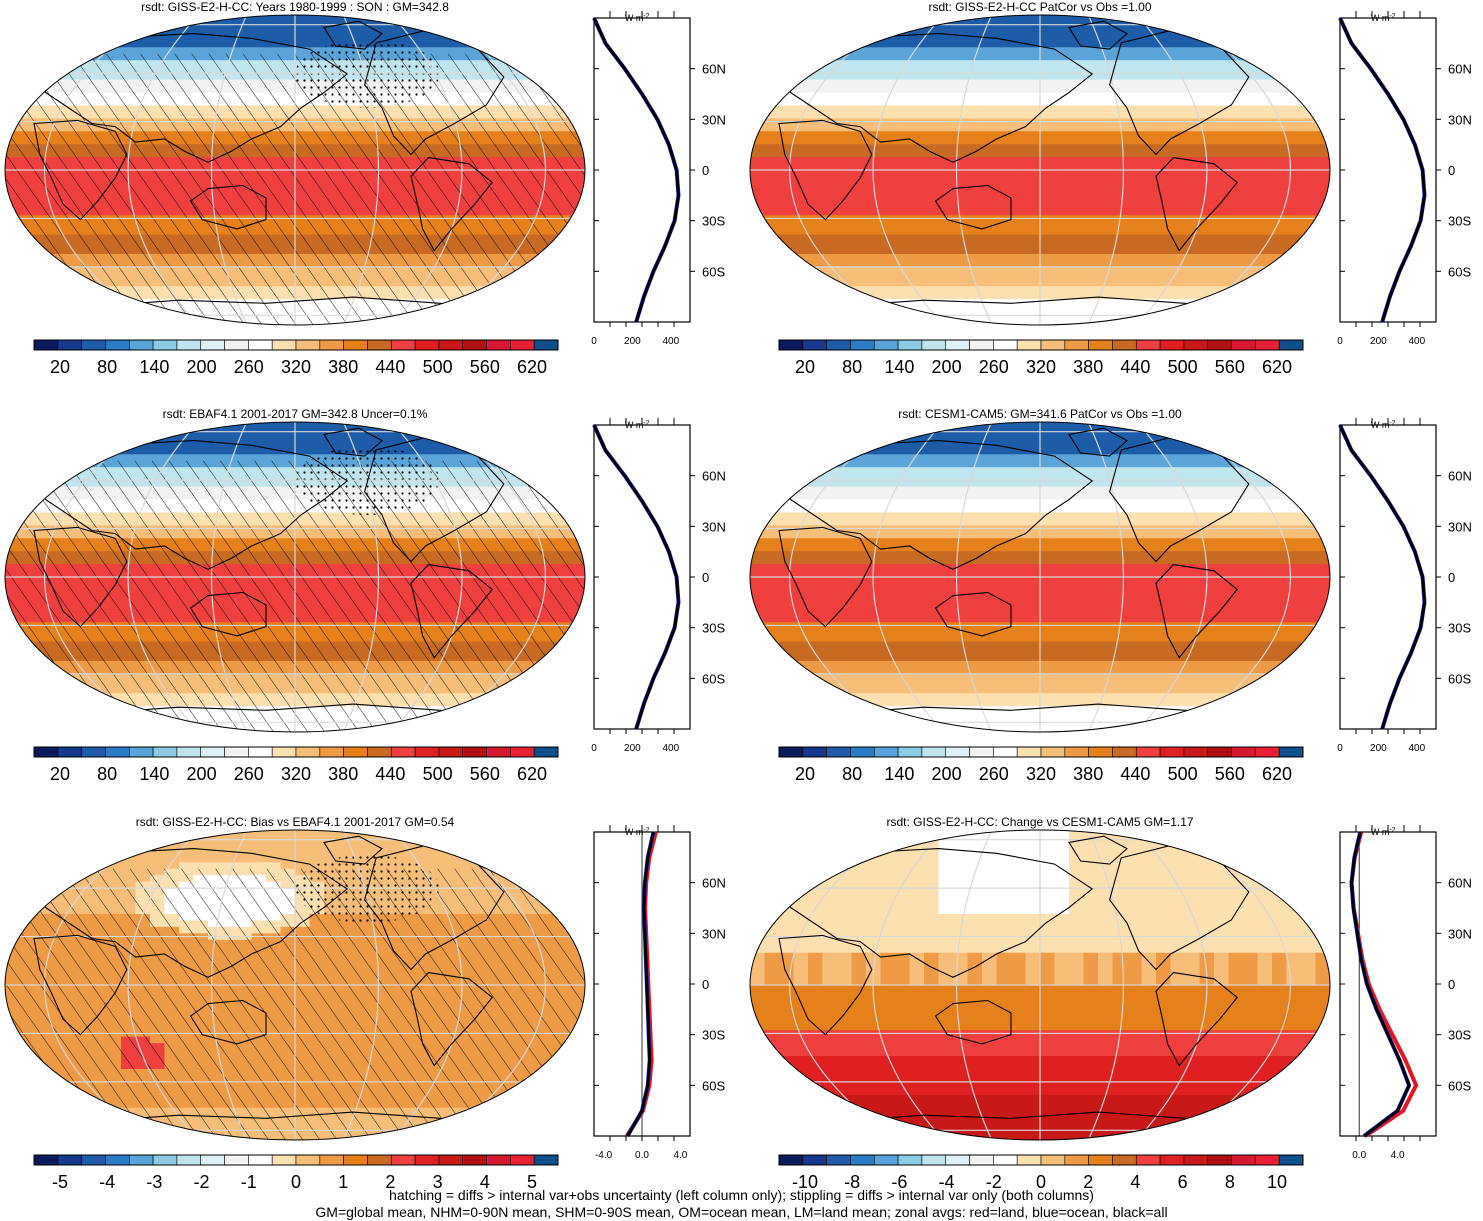 Image resolution: width=1483 pixels, height=1221 pixels. I want to click on colorbar-tick-label: -5, so click(60, 1182).